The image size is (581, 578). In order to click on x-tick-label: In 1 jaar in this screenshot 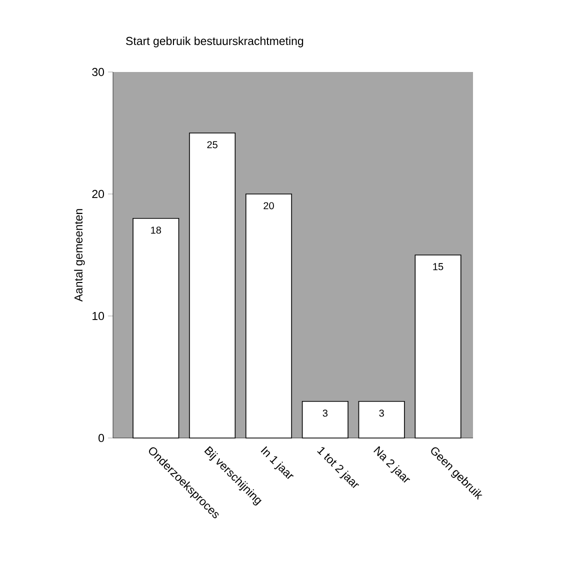, I will do `click(277, 462)`.